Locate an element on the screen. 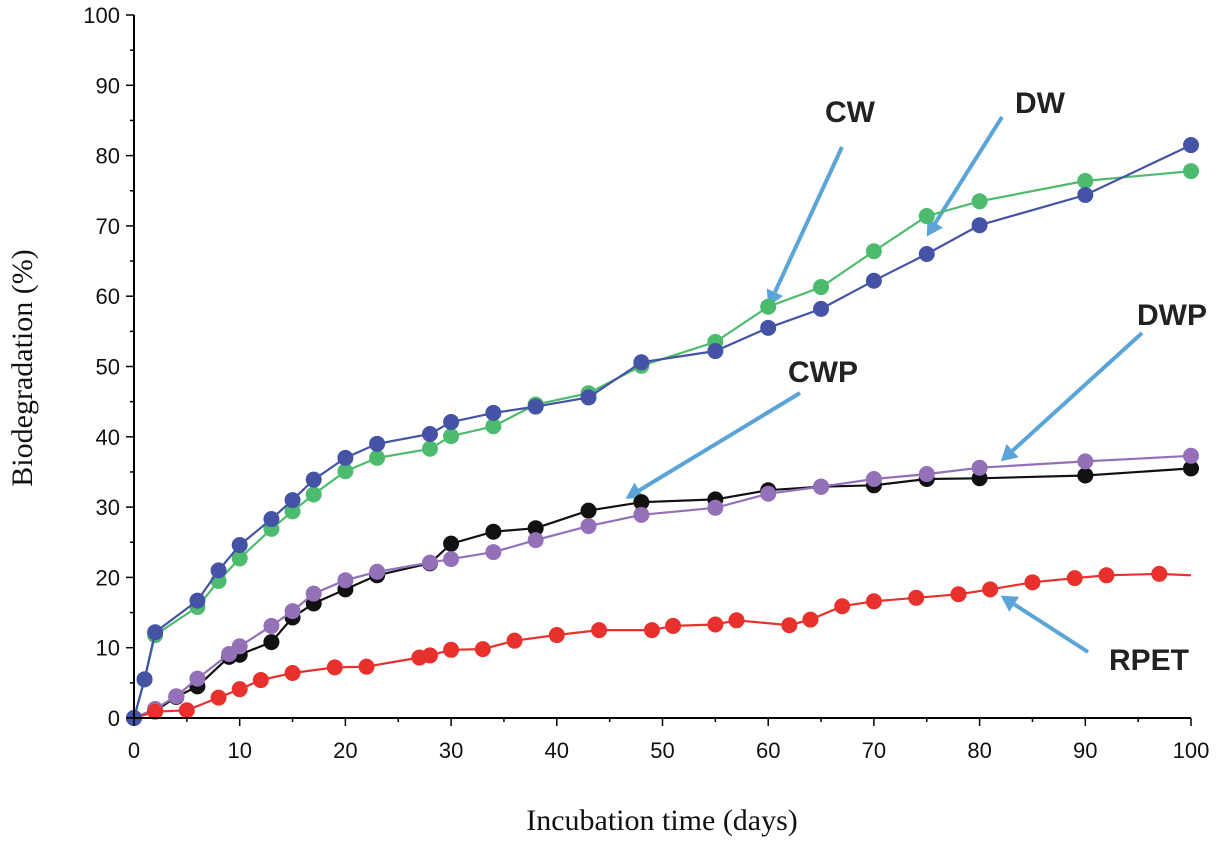  x-tick-label: 80 is located at coordinates (979, 750).